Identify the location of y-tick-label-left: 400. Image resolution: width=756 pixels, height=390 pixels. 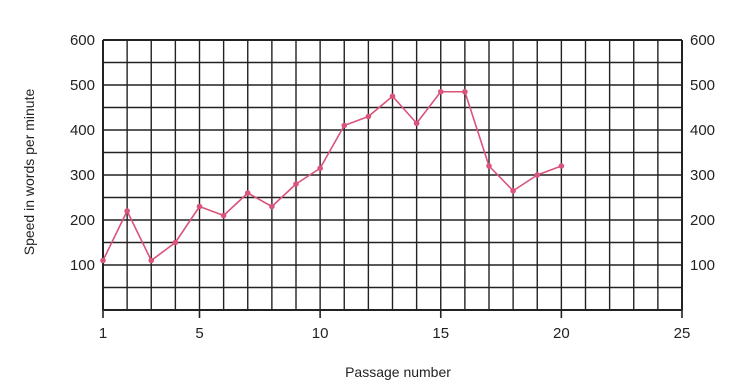
(82, 130).